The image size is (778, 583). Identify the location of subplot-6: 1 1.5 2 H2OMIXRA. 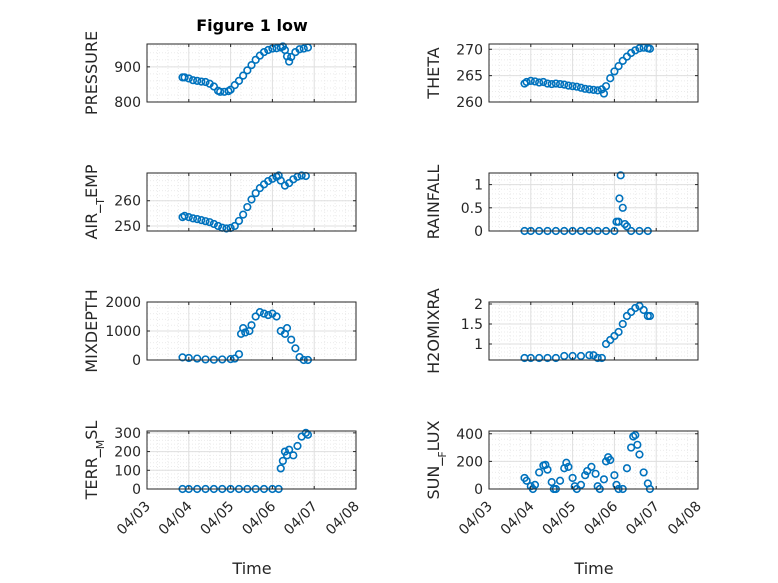
(561, 331).